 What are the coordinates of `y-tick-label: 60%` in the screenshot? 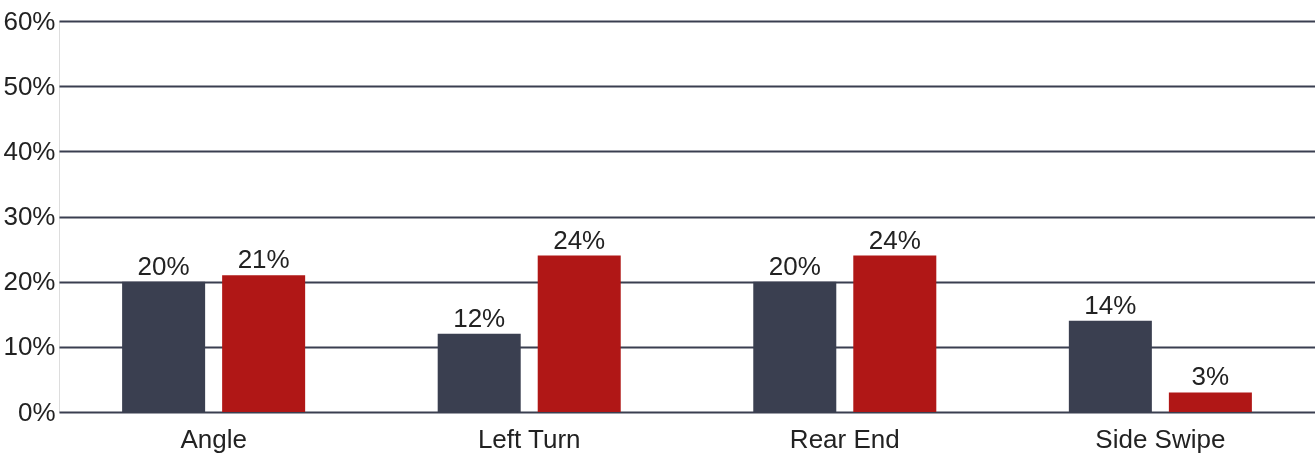 It's located at (29, 20).